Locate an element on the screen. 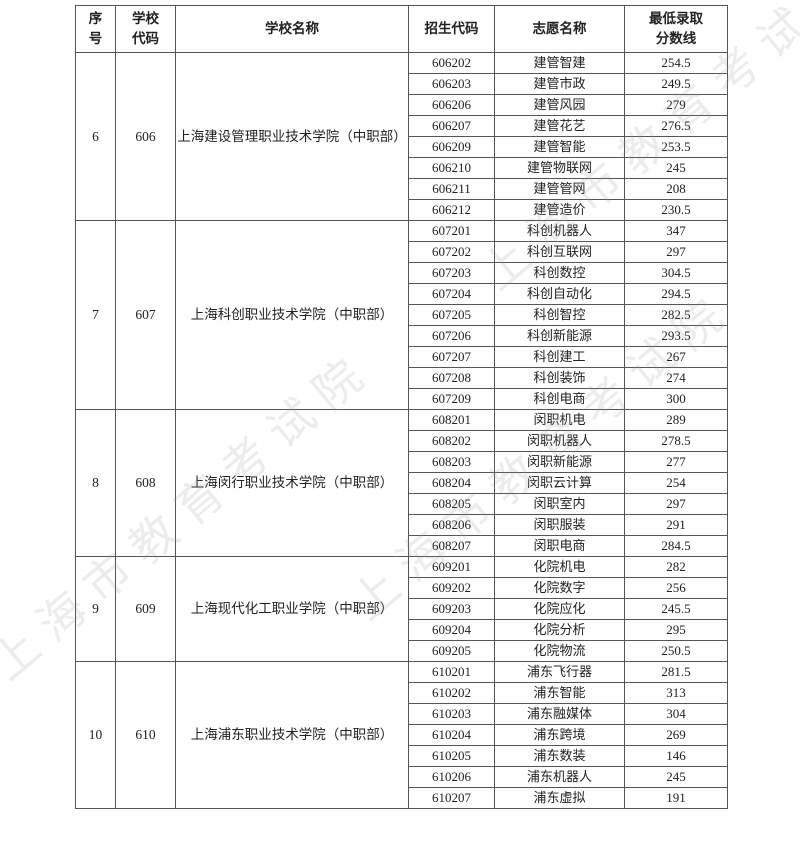 This screenshot has height=841, width=800. program-name: 浦东虚拟 is located at coordinates (559, 798).